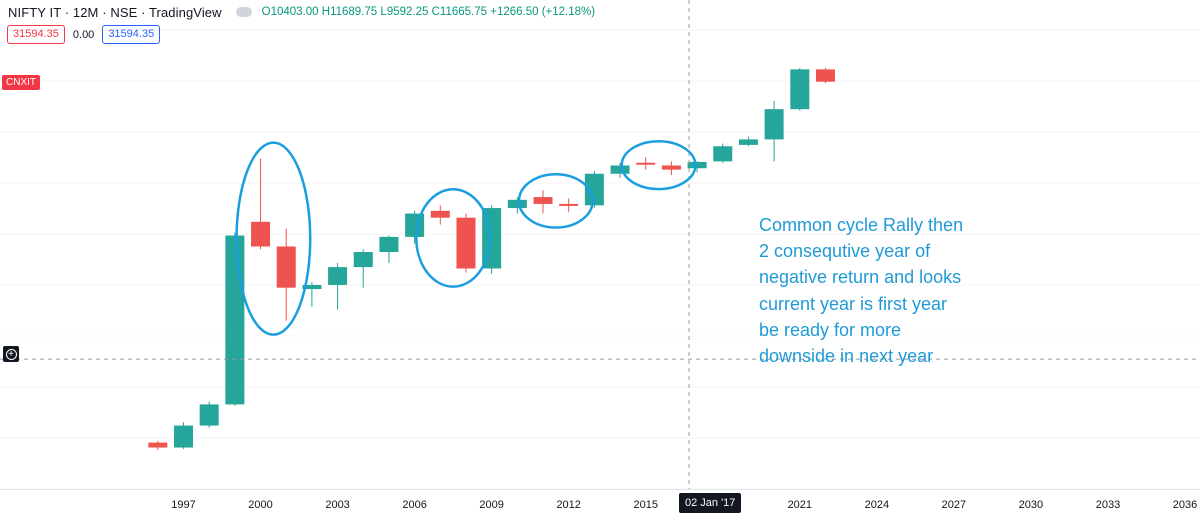 The image size is (1200, 523). What do you see at coordinates (645, 505) in the screenshot?
I see `x-tick-label: 2015` at bounding box center [645, 505].